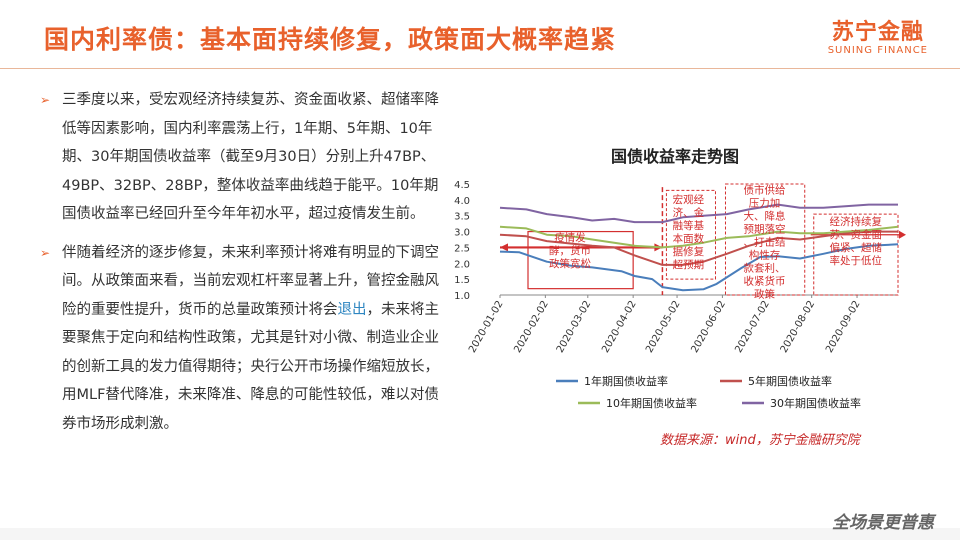  I want to click on footer-bar, so click(480, 534).